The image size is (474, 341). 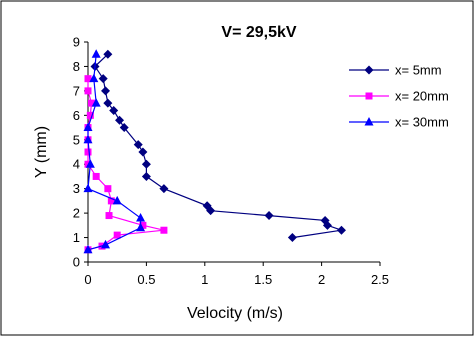 What do you see at coordinates (76, 90) in the screenshot?
I see `y-tick-label: 7` at bounding box center [76, 90].